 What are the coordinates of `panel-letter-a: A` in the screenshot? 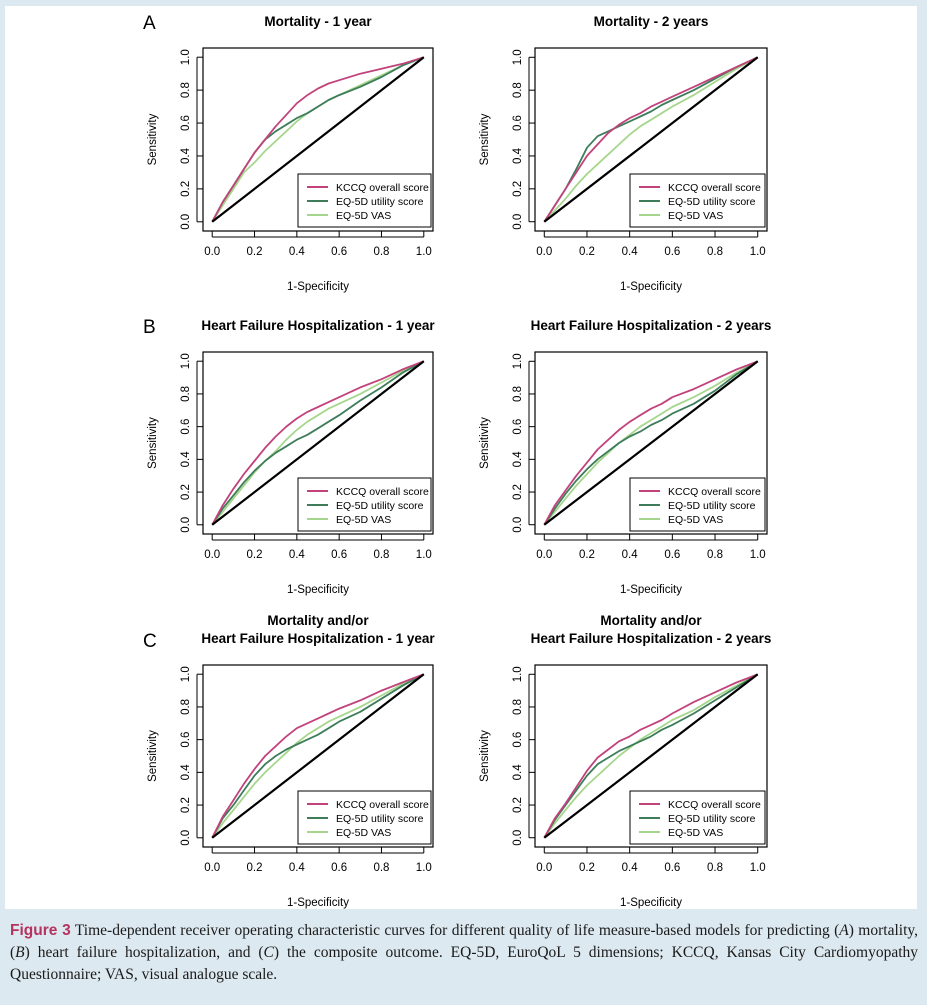 It's located at (149, 23).